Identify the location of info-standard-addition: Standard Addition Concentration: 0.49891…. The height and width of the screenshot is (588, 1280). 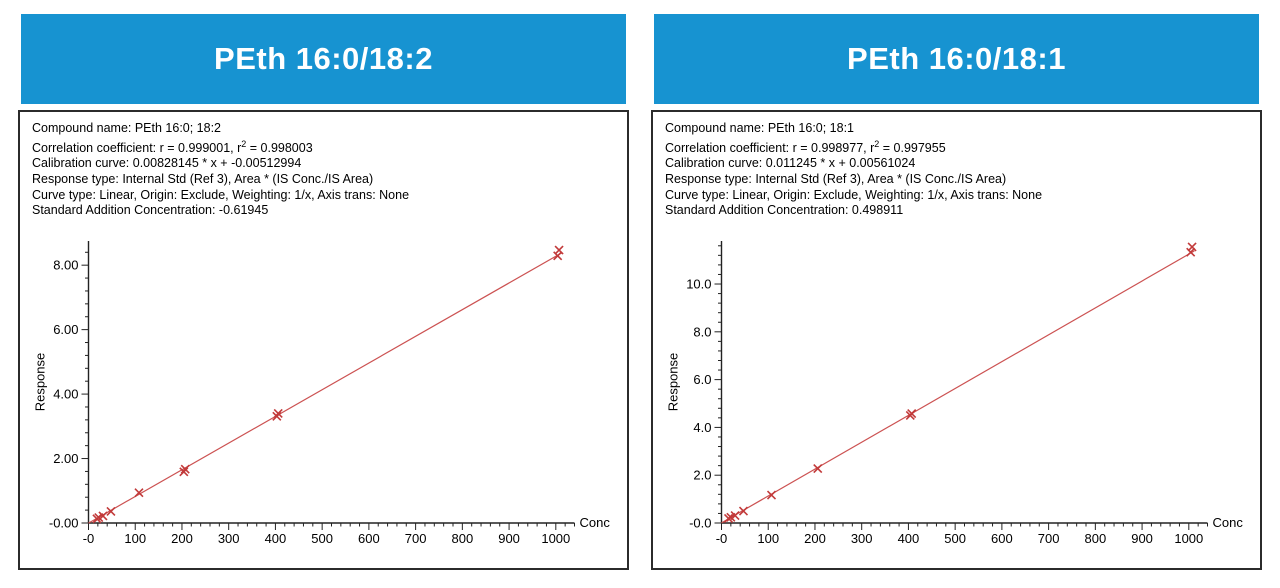
(784, 210).